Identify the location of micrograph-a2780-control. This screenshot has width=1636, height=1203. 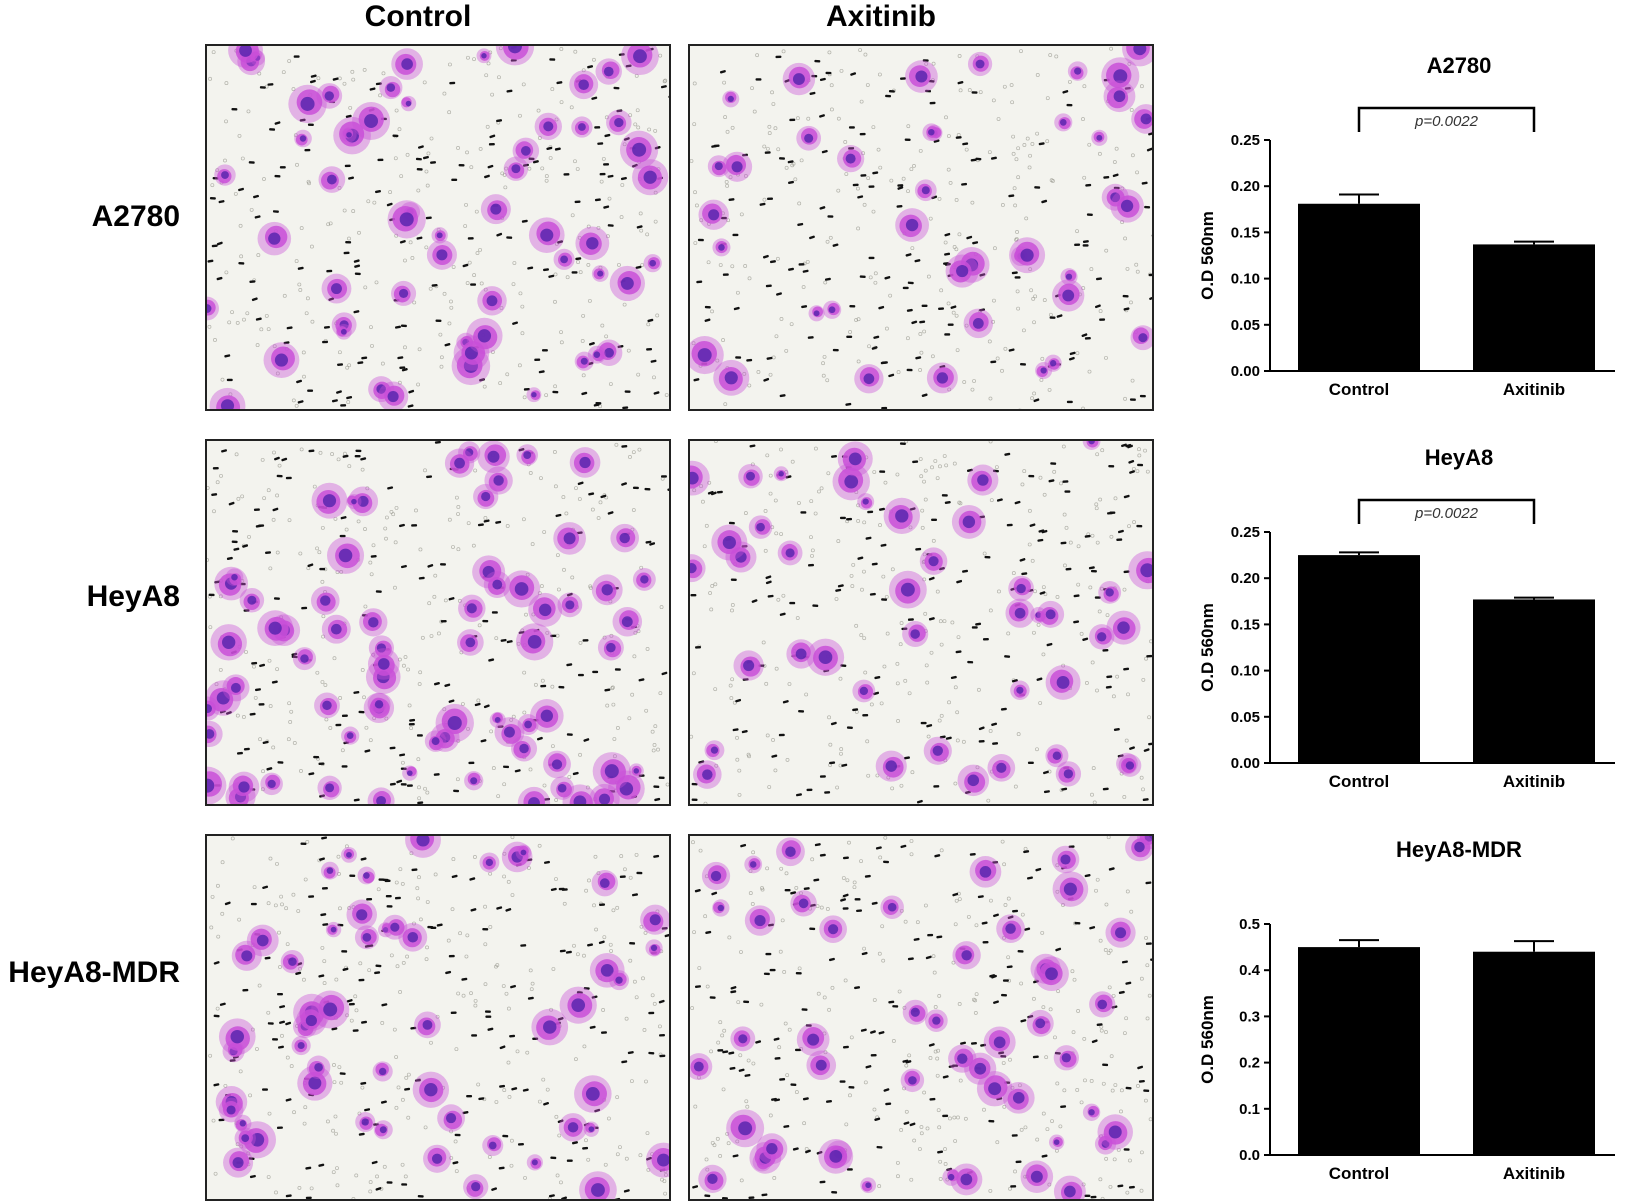
(438, 227).